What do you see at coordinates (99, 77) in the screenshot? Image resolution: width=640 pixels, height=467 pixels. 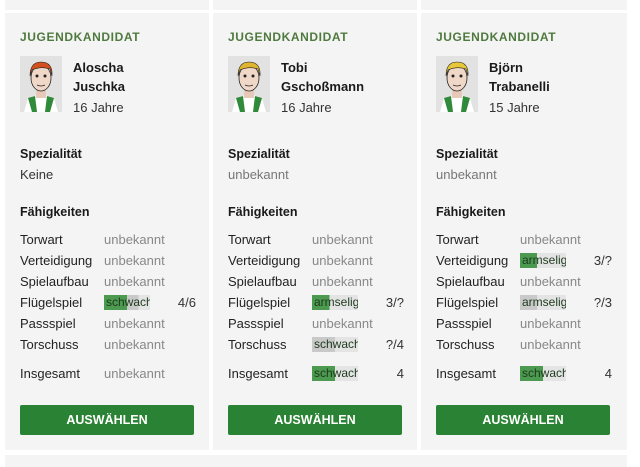 I see `player-name: Aloscha Juschka` at bounding box center [99, 77].